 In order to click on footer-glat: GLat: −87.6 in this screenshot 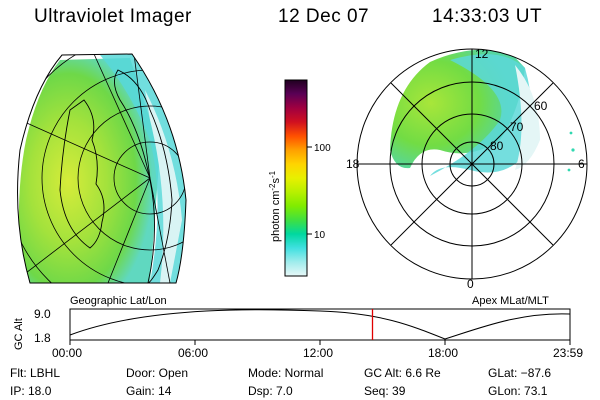, I will do `click(520, 373)`.